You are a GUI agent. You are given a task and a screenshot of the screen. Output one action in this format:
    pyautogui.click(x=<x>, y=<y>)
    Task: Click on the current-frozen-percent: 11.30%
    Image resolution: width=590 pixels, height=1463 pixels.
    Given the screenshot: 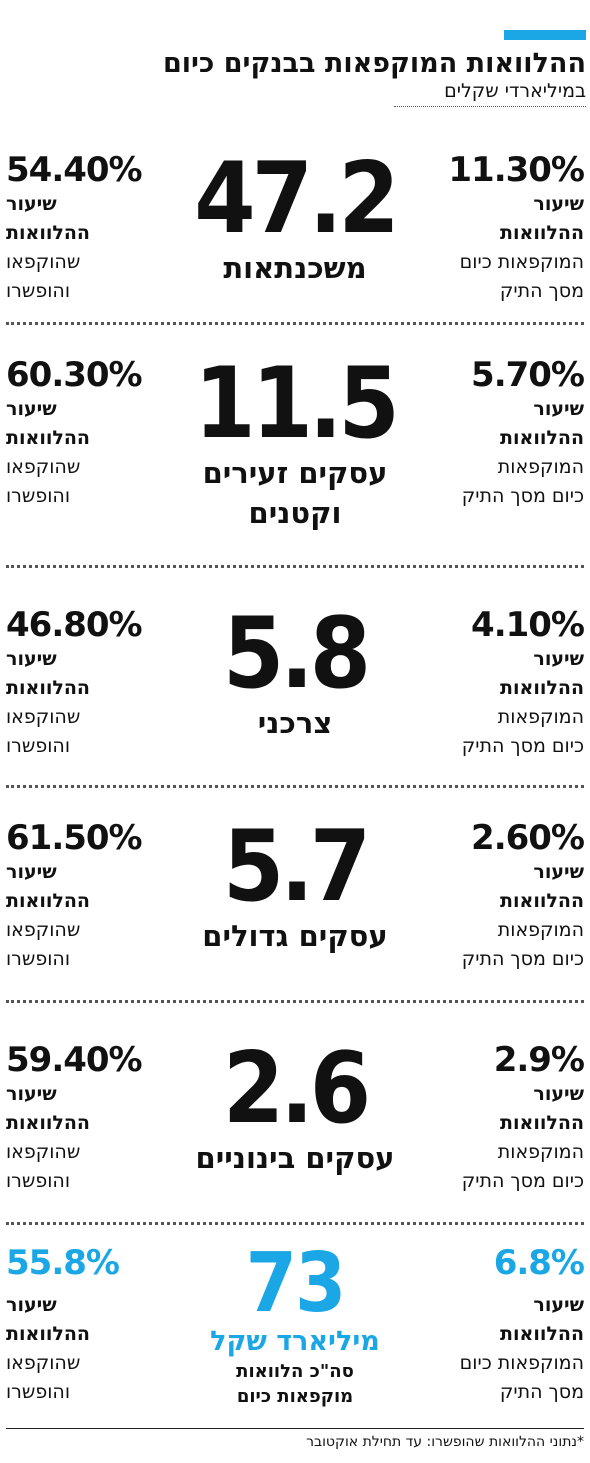 What is the action you would take?
    pyautogui.click(x=516, y=170)
    